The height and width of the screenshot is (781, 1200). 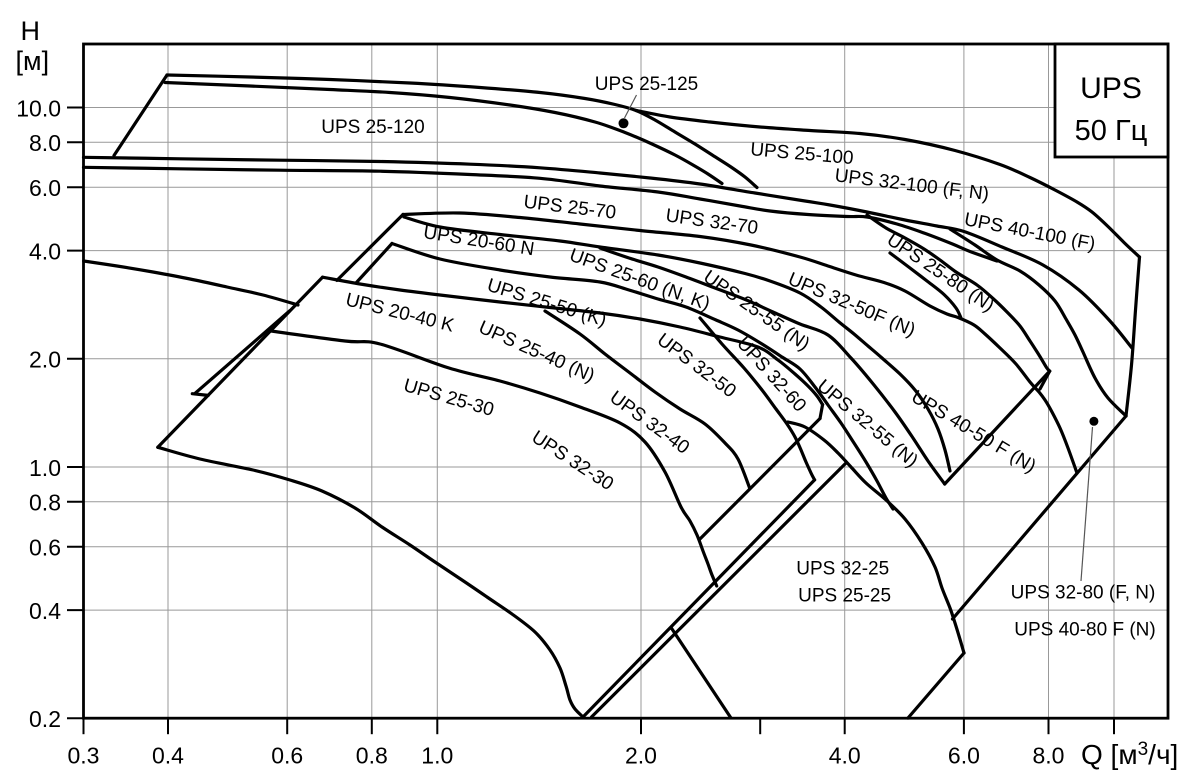 I want to click on svg-text: UPS 32-80 (F, N), so click(x=1083, y=593).